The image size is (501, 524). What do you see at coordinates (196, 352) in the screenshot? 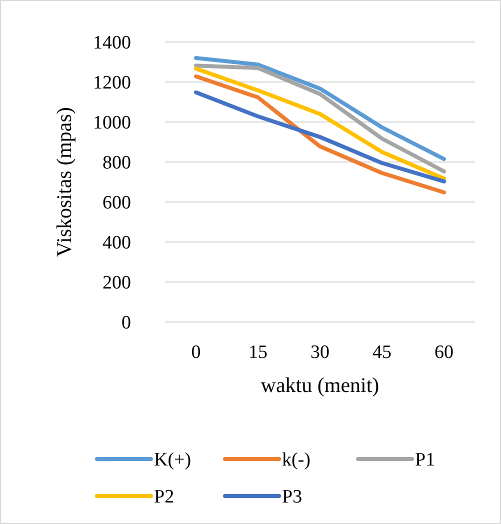
I see `x-tick-label: 0` at bounding box center [196, 352].